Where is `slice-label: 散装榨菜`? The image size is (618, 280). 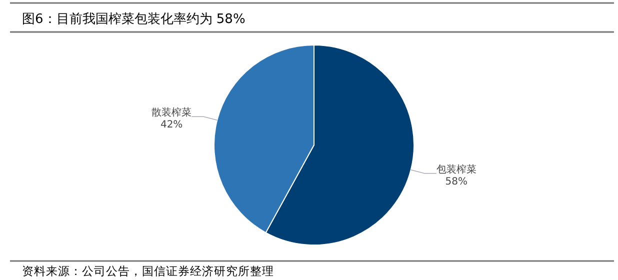 slice-label: 散装榨菜 is located at coordinates (172, 112).